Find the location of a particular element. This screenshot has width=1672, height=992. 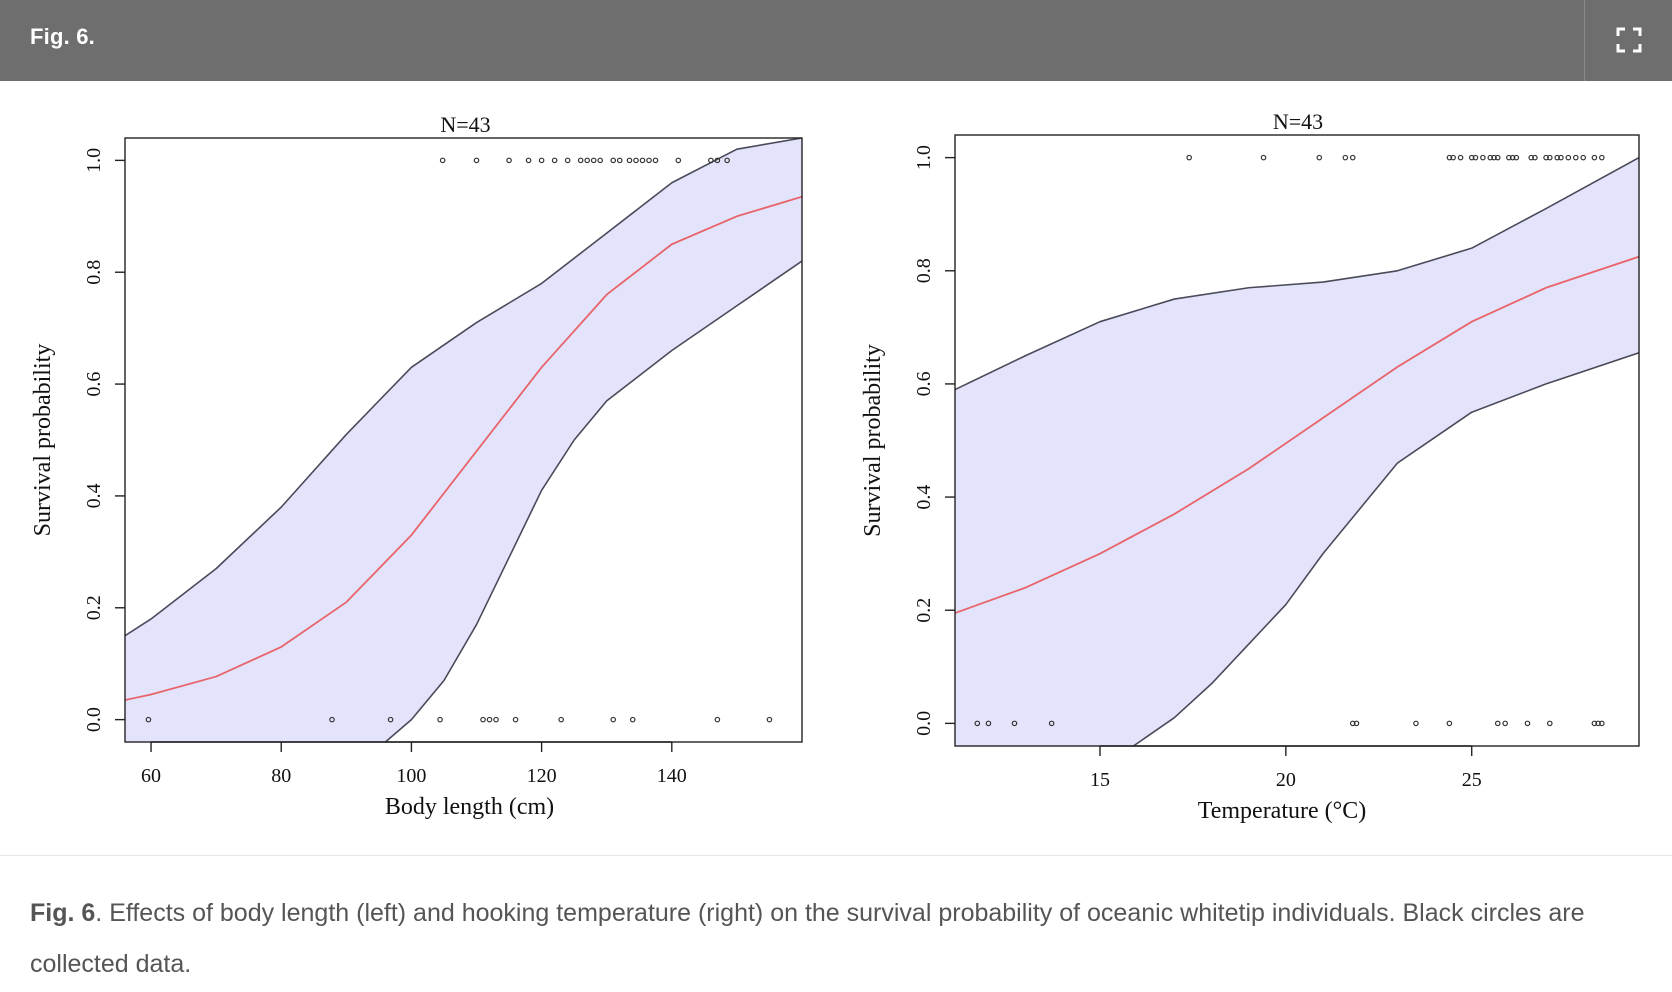

expand-button is located at coordinates (1628, 40).